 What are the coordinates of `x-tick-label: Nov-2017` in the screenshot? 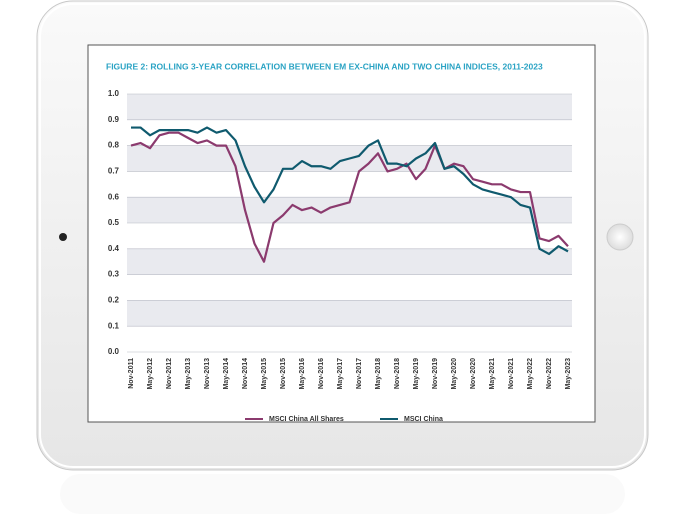 It's located at (359, 373).